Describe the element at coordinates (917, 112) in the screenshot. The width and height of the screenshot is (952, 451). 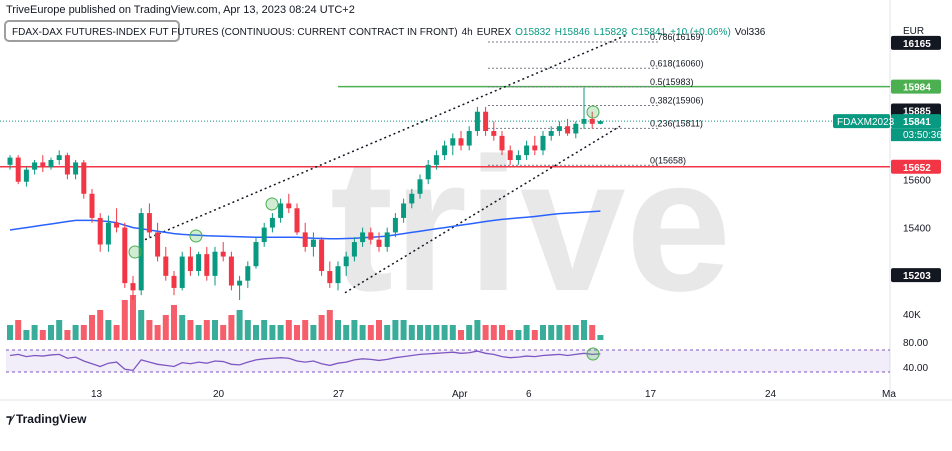
I see `price-tag-label: 15885` at that location.